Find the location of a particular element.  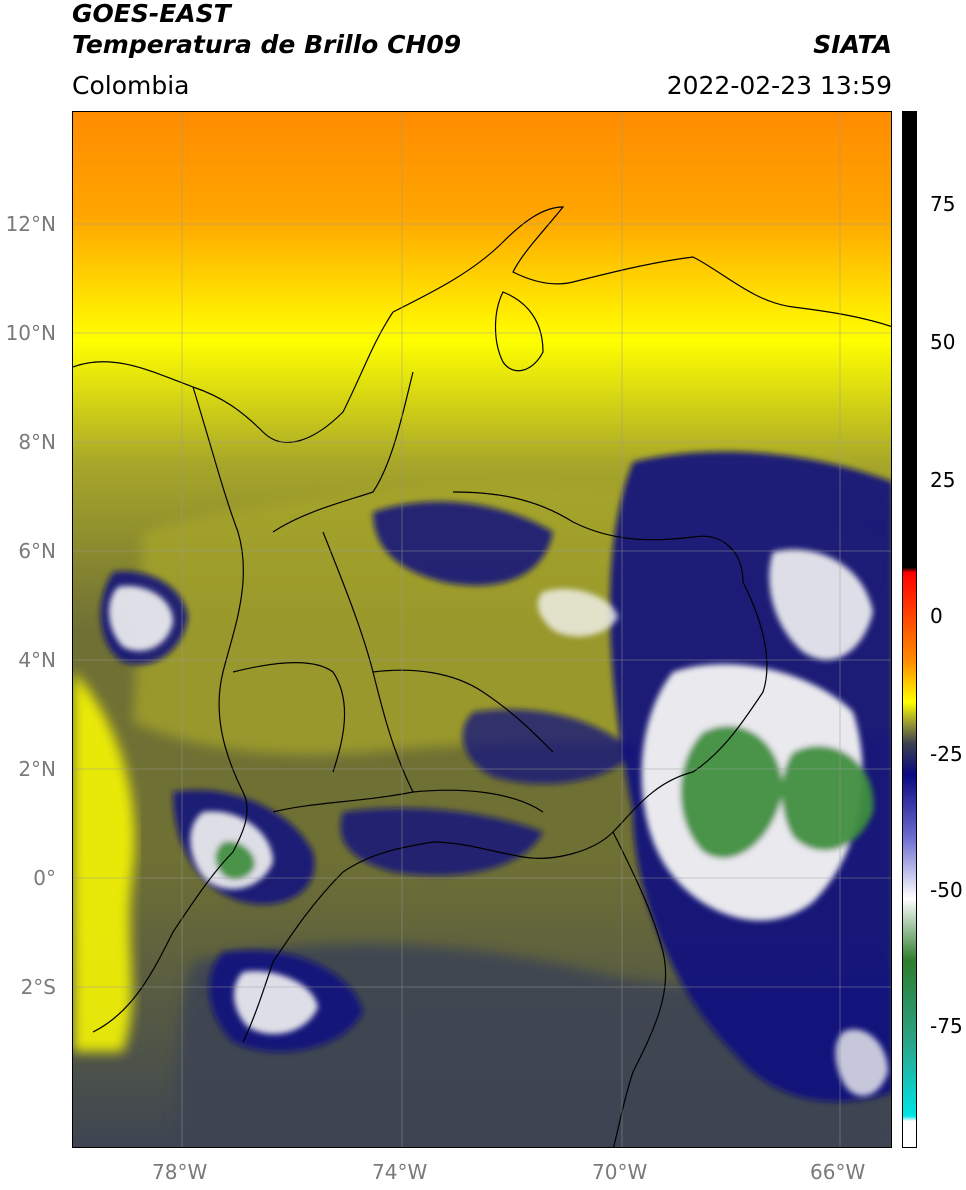

lon-label-66w: 66°W is located at coordinates (838, 1172).